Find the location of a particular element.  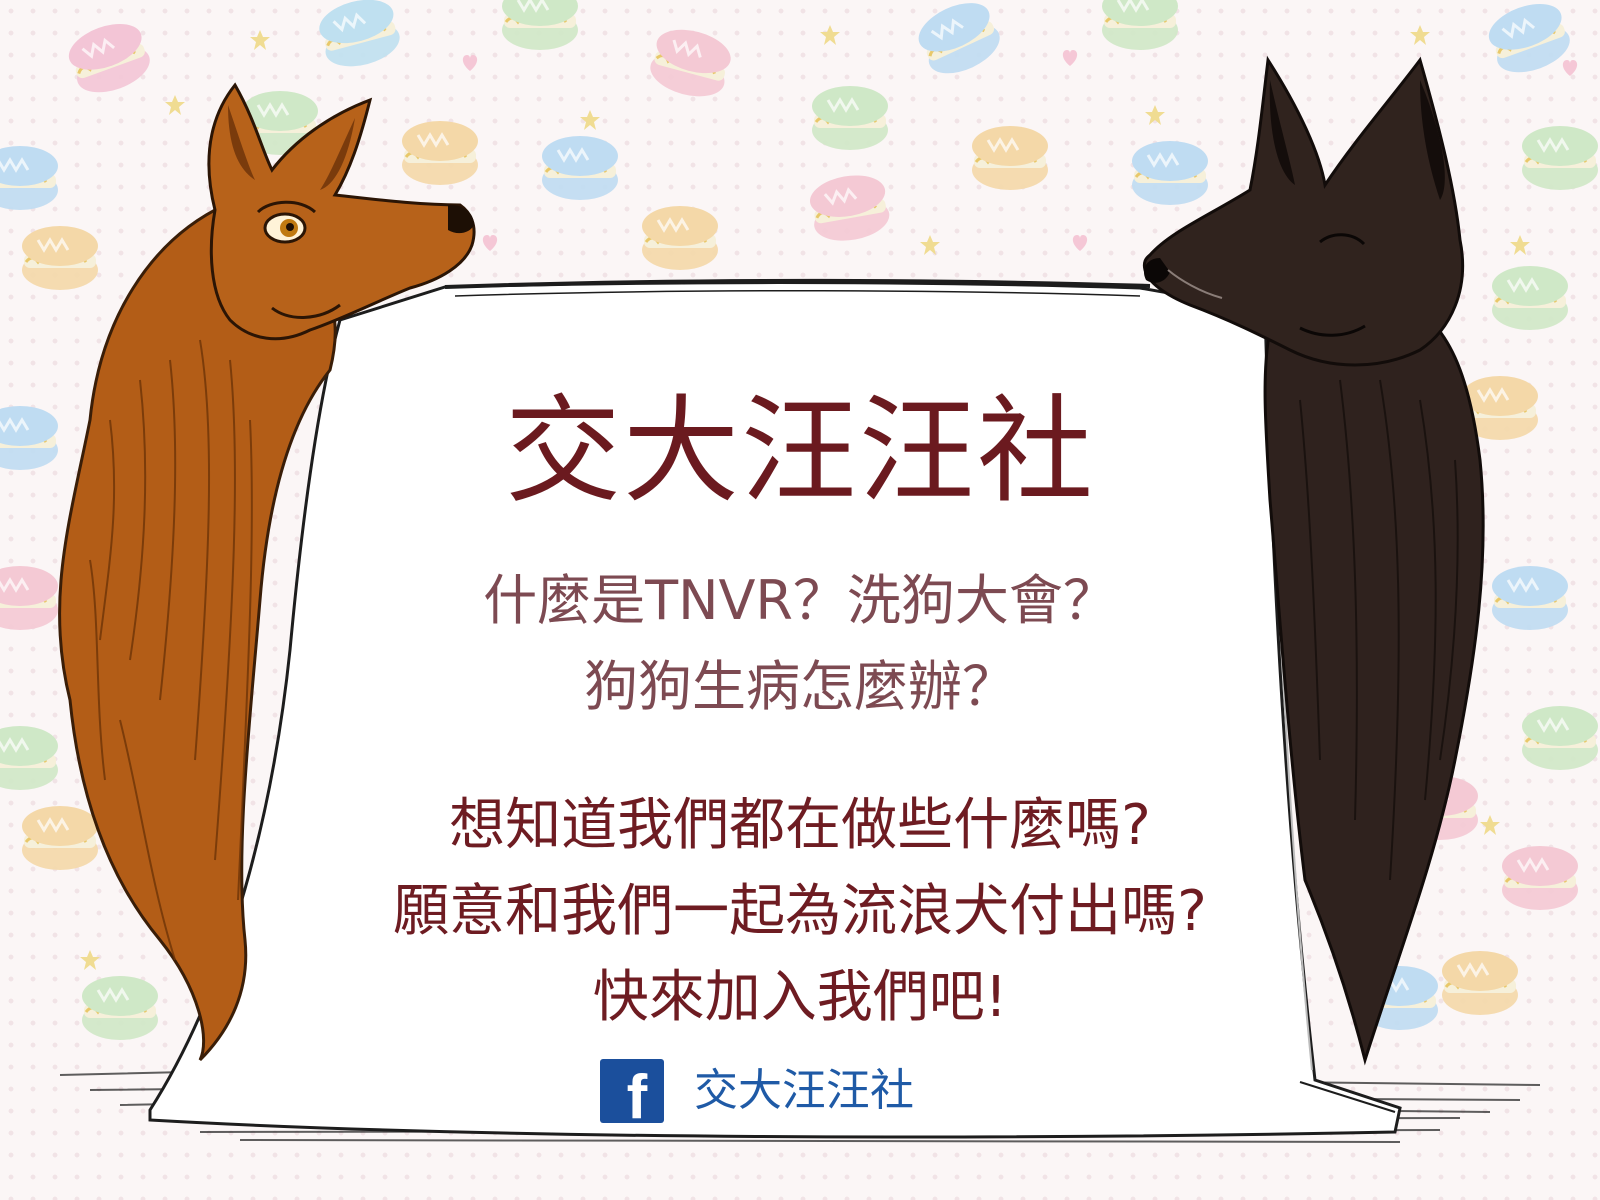

invite-line-help-strays: 願意和我們一起為流浪犬付出嗎? is located at coordinates (800, 911).